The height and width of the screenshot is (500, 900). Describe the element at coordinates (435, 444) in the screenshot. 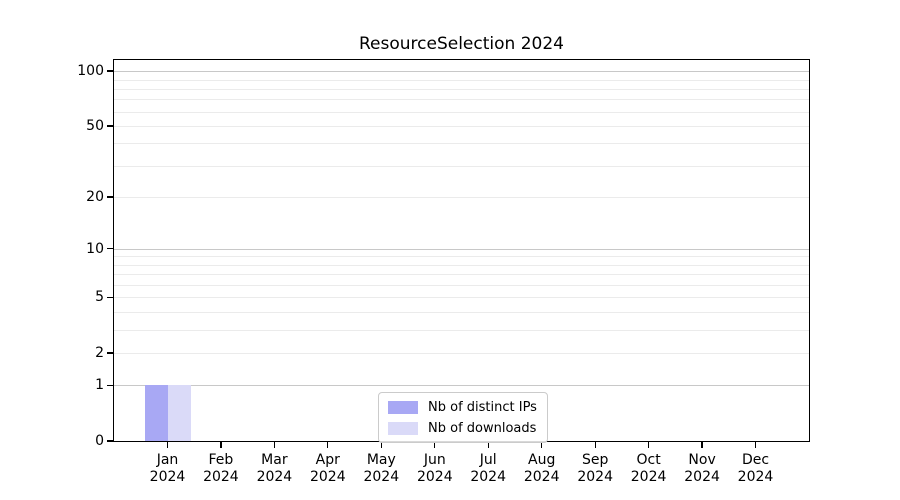

I see `x-tick-jun` at that location.